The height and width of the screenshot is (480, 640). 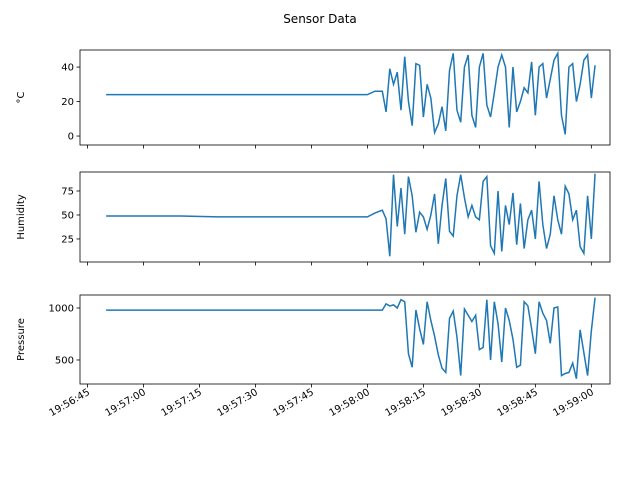 What do you see at coordinates (67, 68) in the screenshot?
I see `y-tick-label: 40` at bounding box center [67, 68].